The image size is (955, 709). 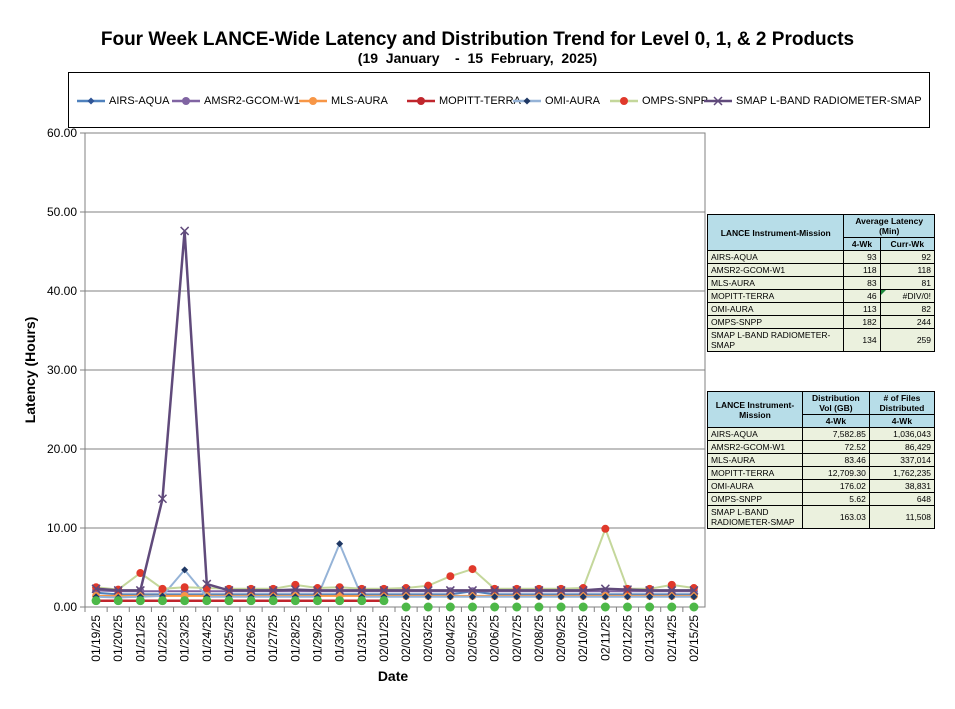 I want to click on table-cell-mission: AIRS-AQUA, so click(x=755, y=434).